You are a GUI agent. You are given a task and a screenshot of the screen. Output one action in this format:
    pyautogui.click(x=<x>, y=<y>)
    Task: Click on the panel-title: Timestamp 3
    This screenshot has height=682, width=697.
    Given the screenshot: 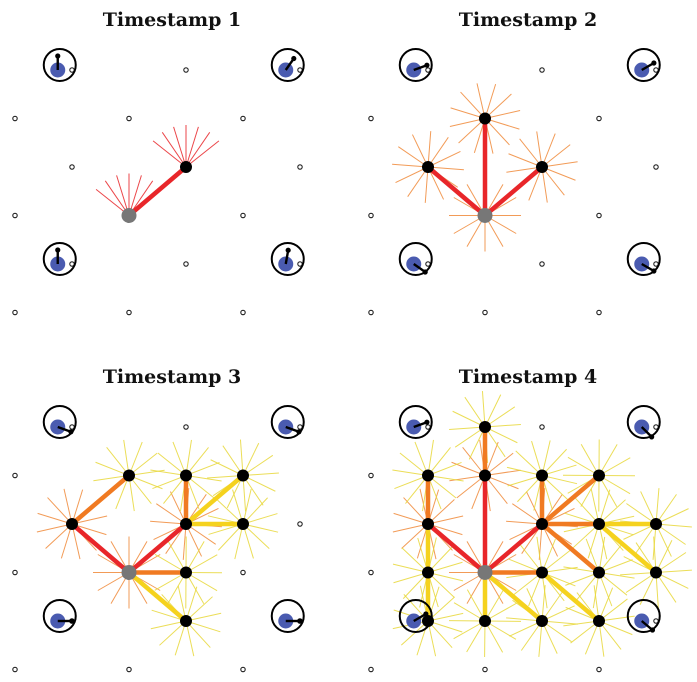 What is the action you would take?
    pyautogui.click(x=172, y=377)
    